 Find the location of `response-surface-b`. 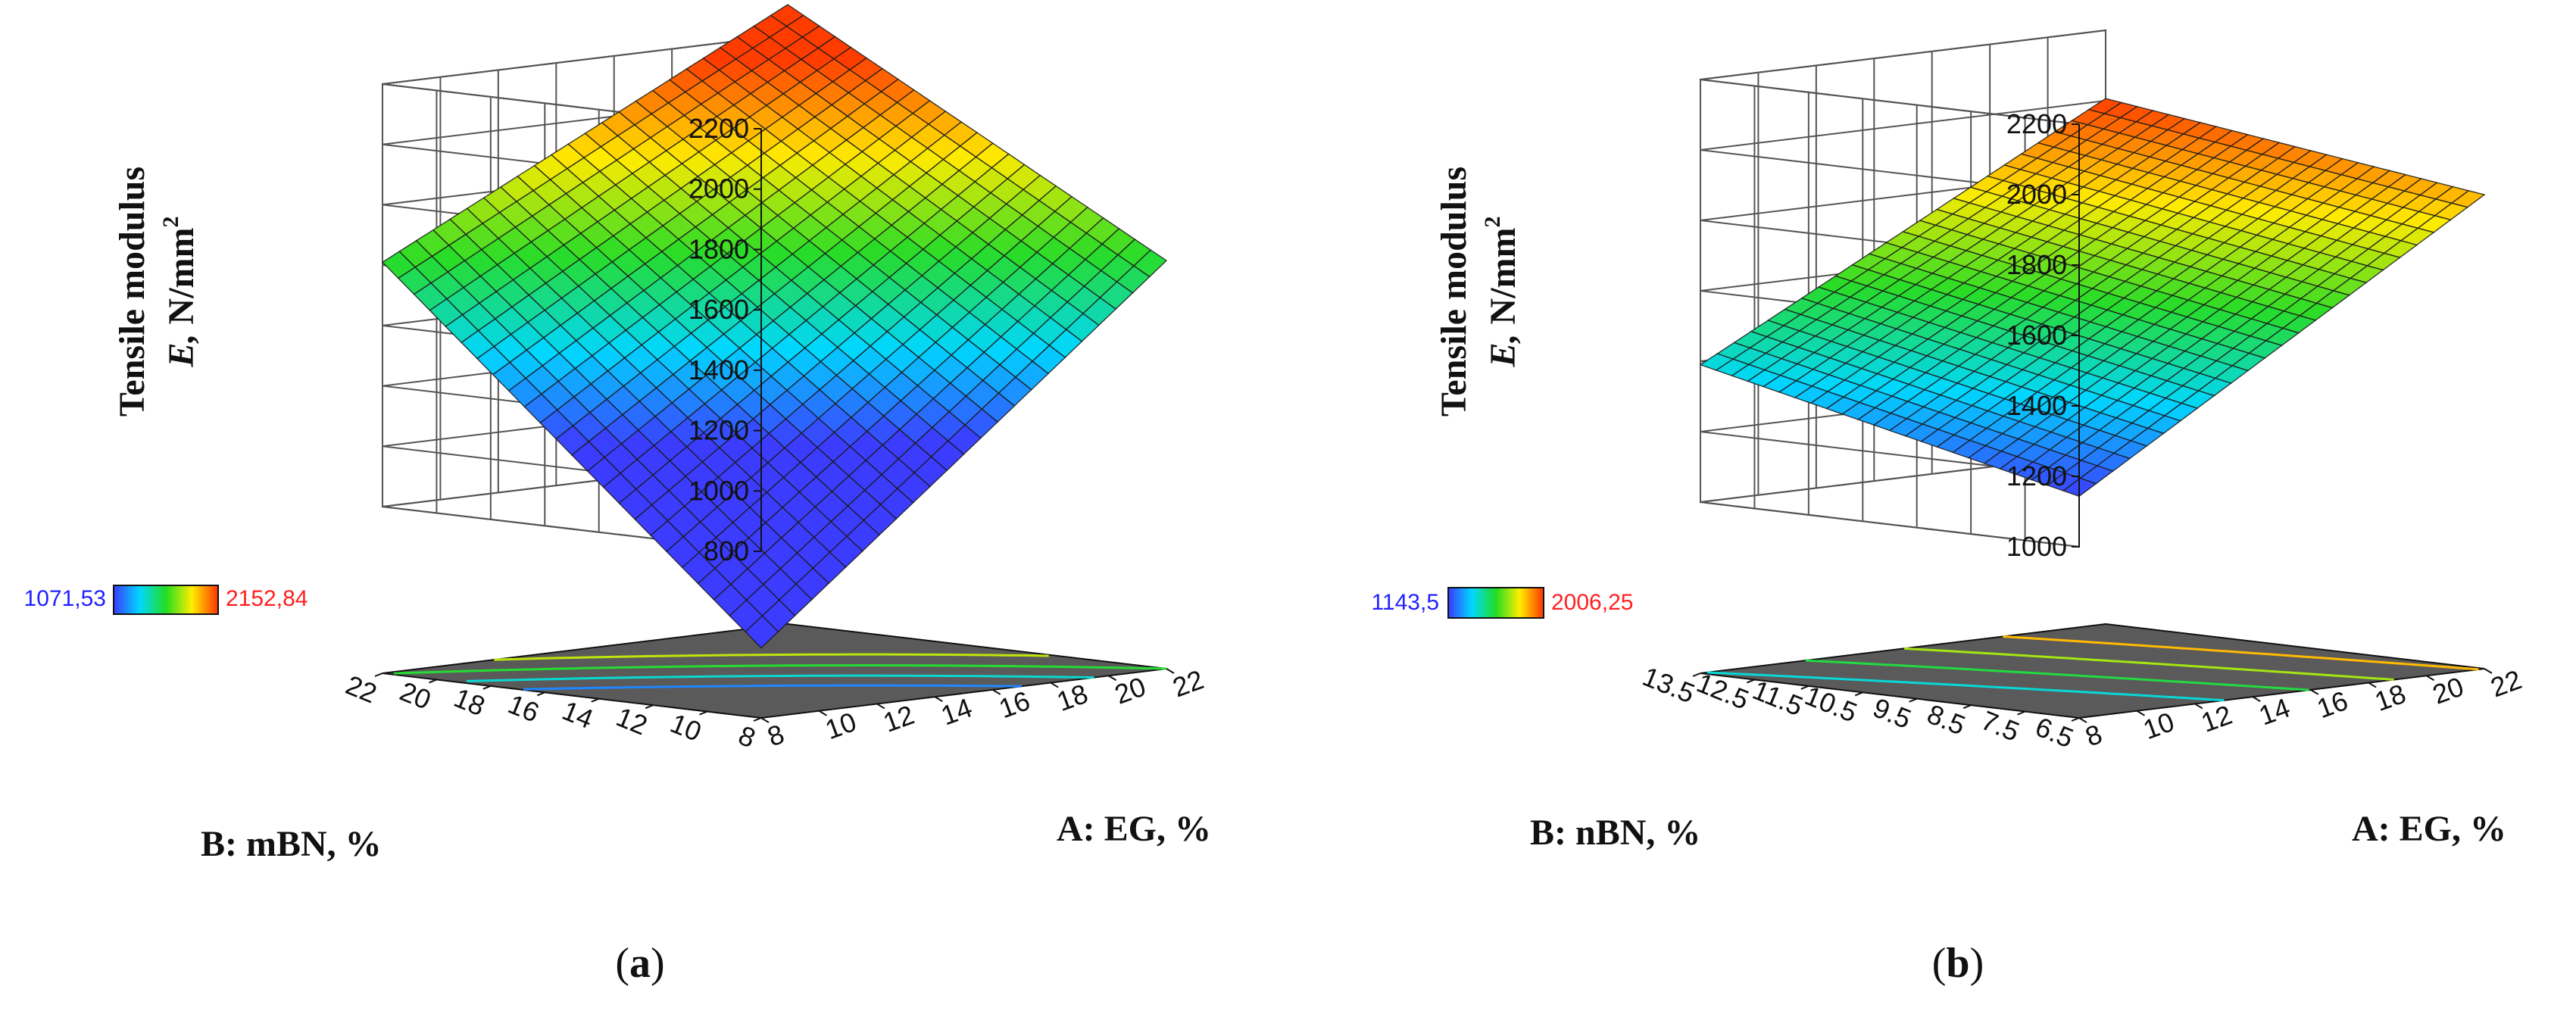

response-surface-b is located at coordinates (2092, 298).